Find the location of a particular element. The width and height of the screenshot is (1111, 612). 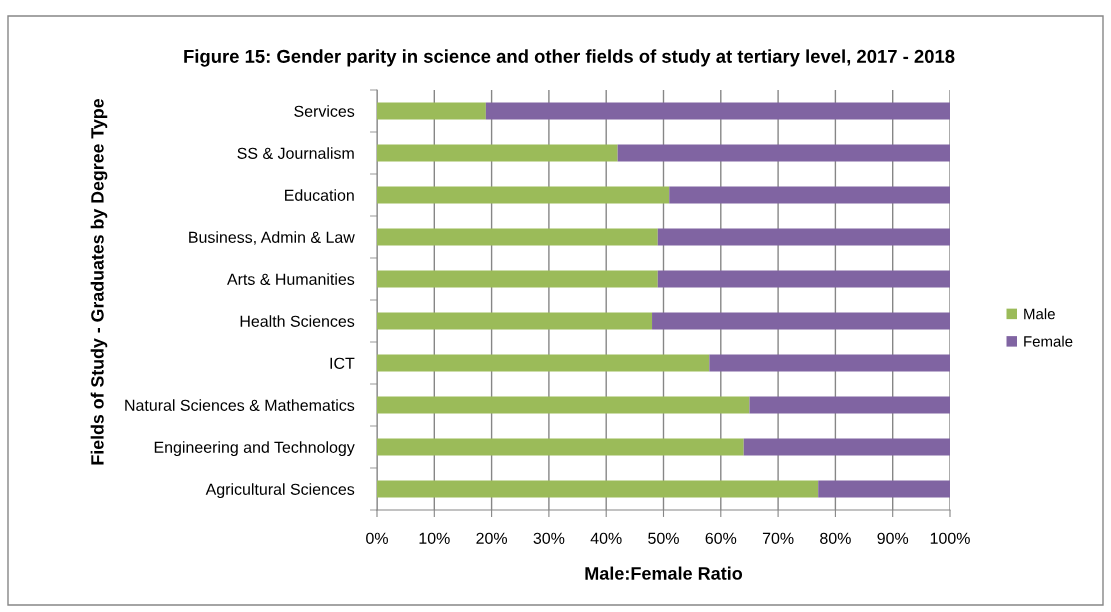

x-tick-label: 30% is located at coordinates (549, 538).